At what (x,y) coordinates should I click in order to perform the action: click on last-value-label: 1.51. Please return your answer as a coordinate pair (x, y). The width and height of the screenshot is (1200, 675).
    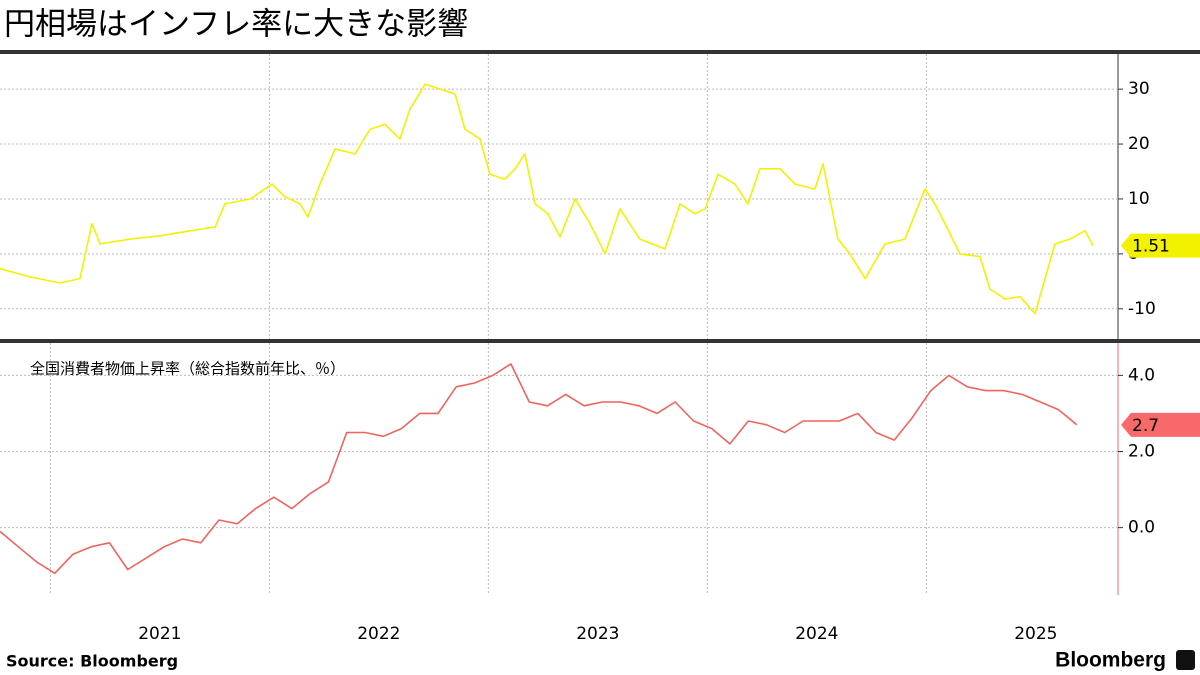
    Looking at the image, I should click on (1151, 247).